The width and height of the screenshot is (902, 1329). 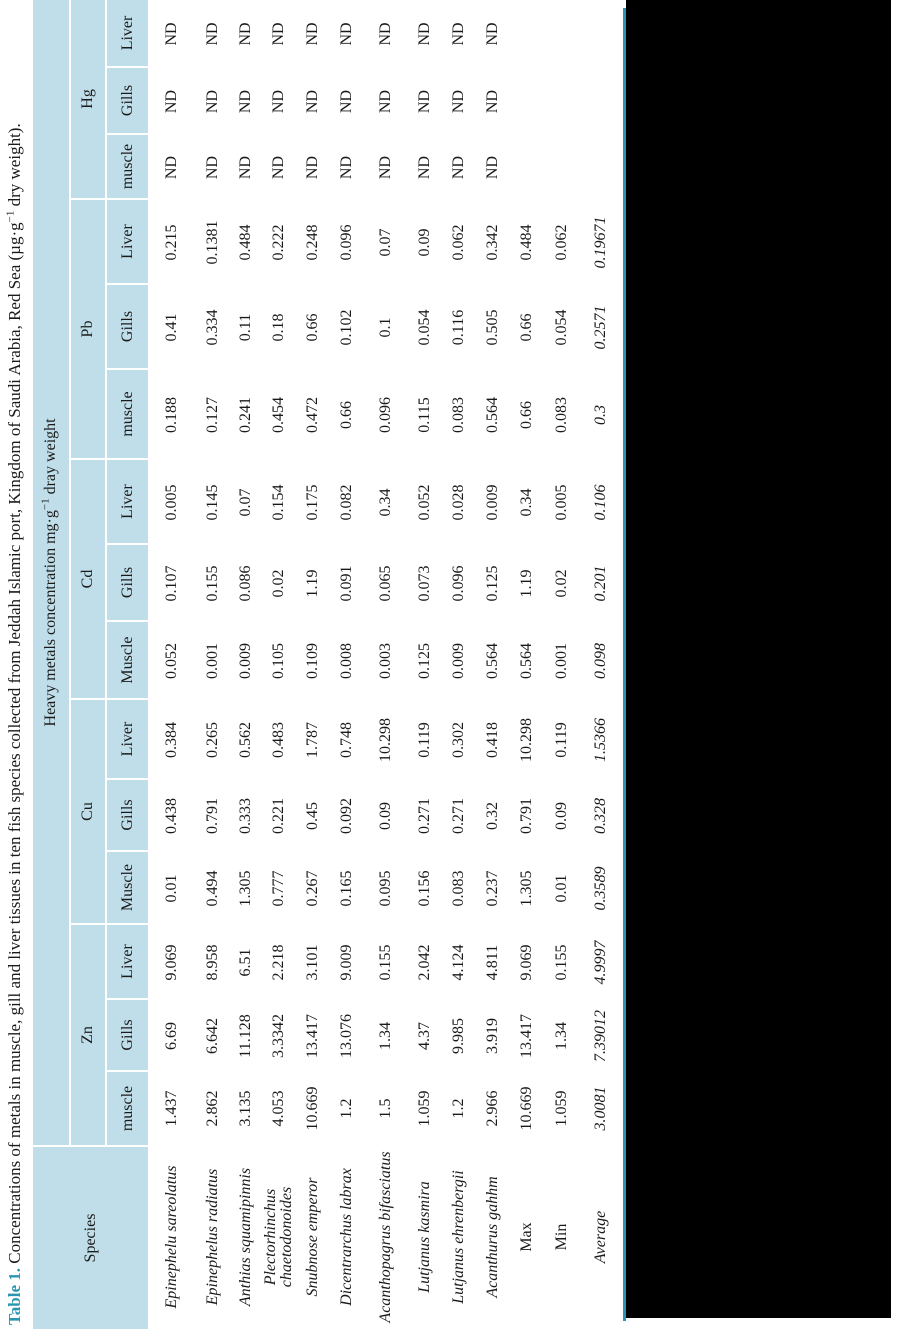 What do you see at coordinates (171, 1036) in the screenshot?
I see `value-cell: 6.69` at bounding box center [171, 1036].